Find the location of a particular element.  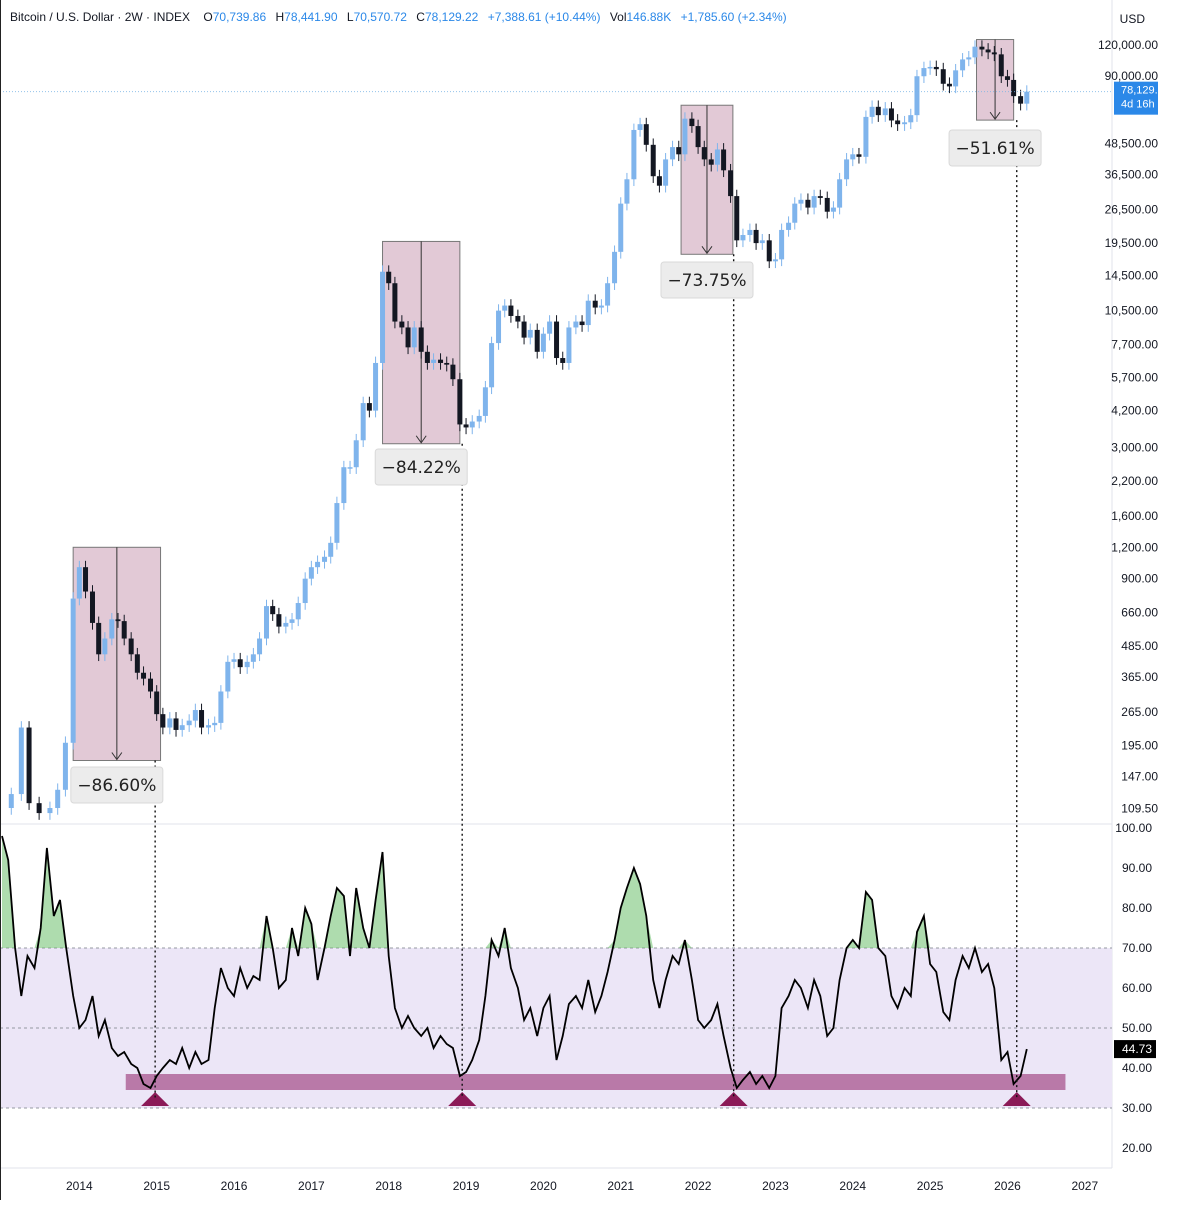

time-tick-label: 2018 is located at coordinates (388, 1186).